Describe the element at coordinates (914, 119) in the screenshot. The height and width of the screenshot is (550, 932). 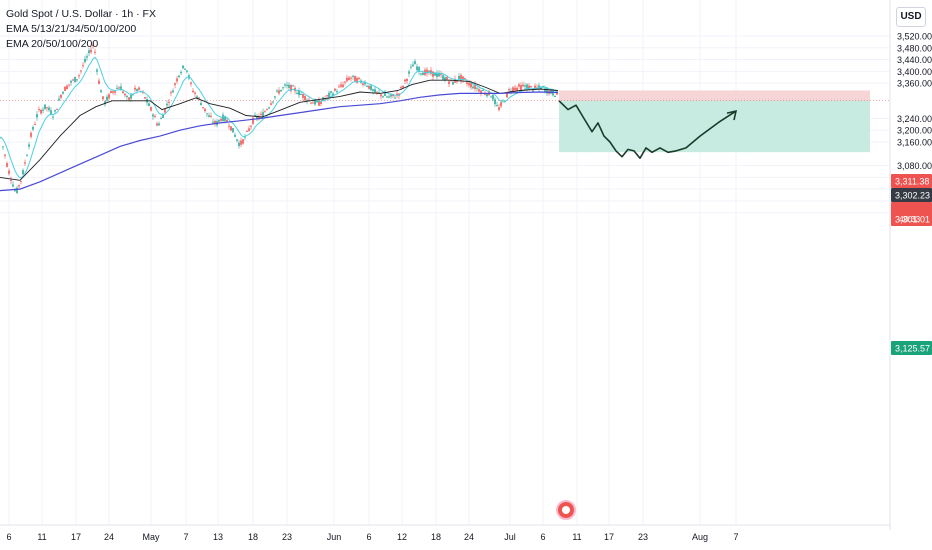
I see `y-tick-label: 3,240.00` at that location.